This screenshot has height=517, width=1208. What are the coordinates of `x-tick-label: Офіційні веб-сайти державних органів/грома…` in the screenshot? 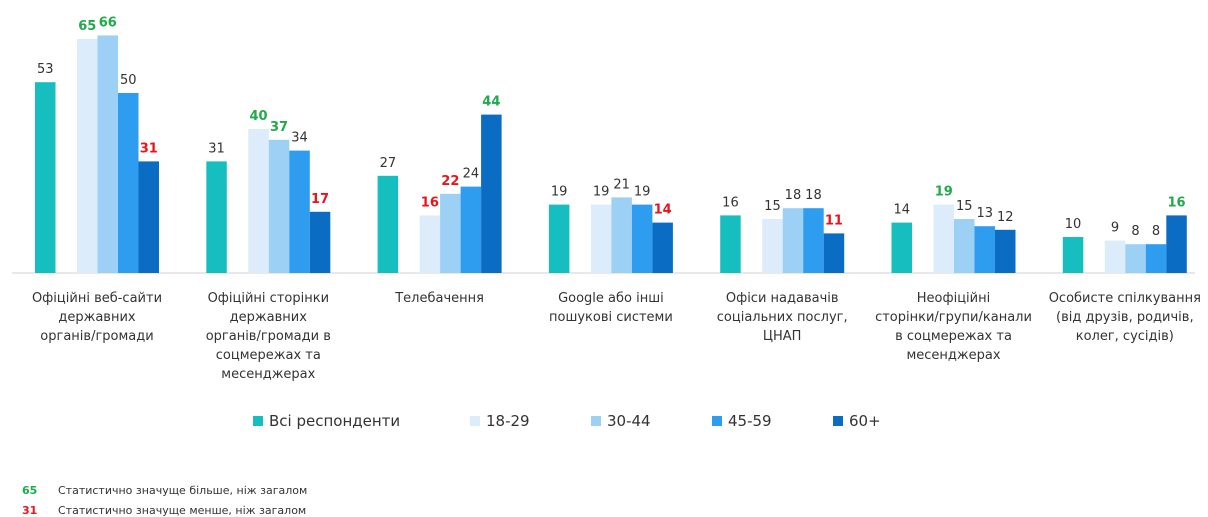 It's located at (97, 317).